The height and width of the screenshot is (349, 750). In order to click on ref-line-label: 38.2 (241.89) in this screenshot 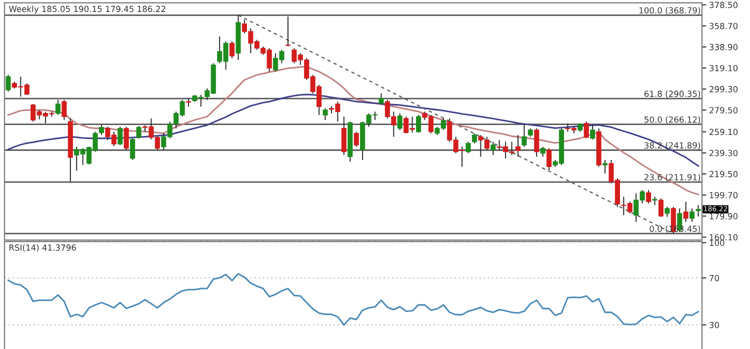, I will do `click(672, 146)`.